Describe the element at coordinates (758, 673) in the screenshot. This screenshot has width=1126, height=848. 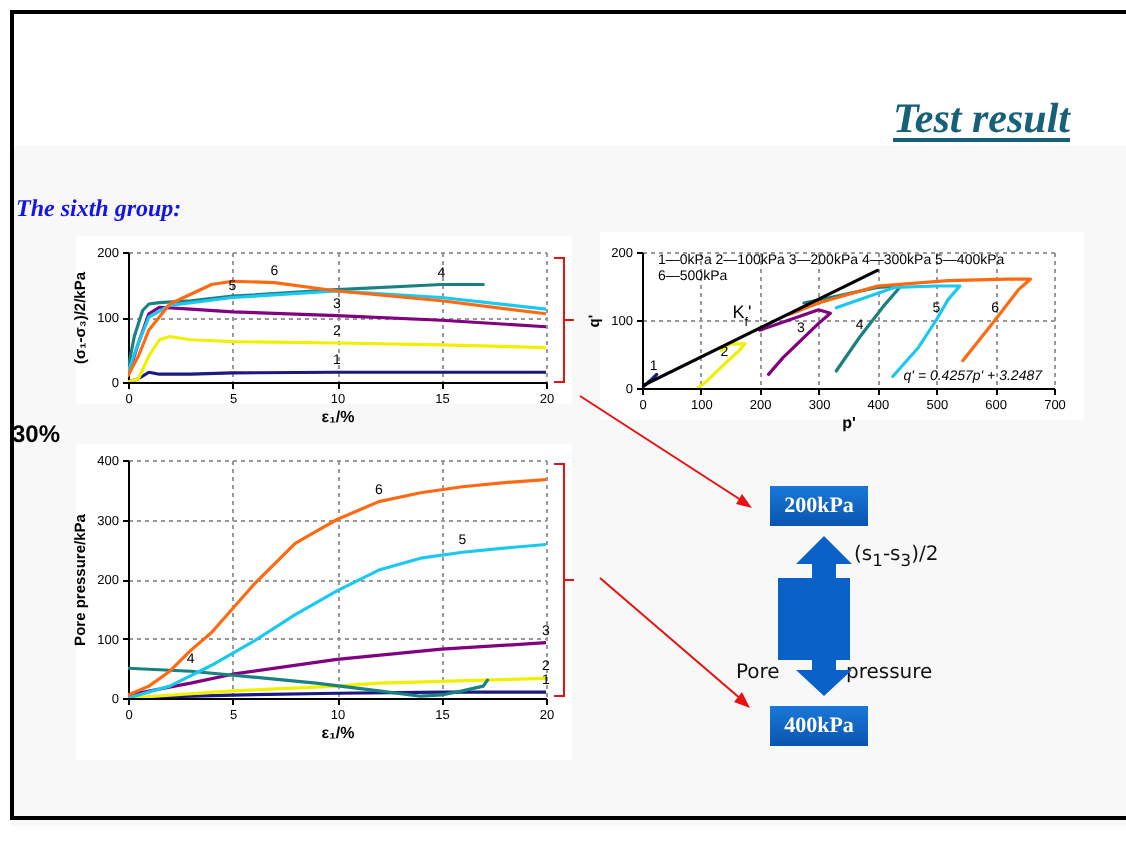
I see `text: Pore` at that location.